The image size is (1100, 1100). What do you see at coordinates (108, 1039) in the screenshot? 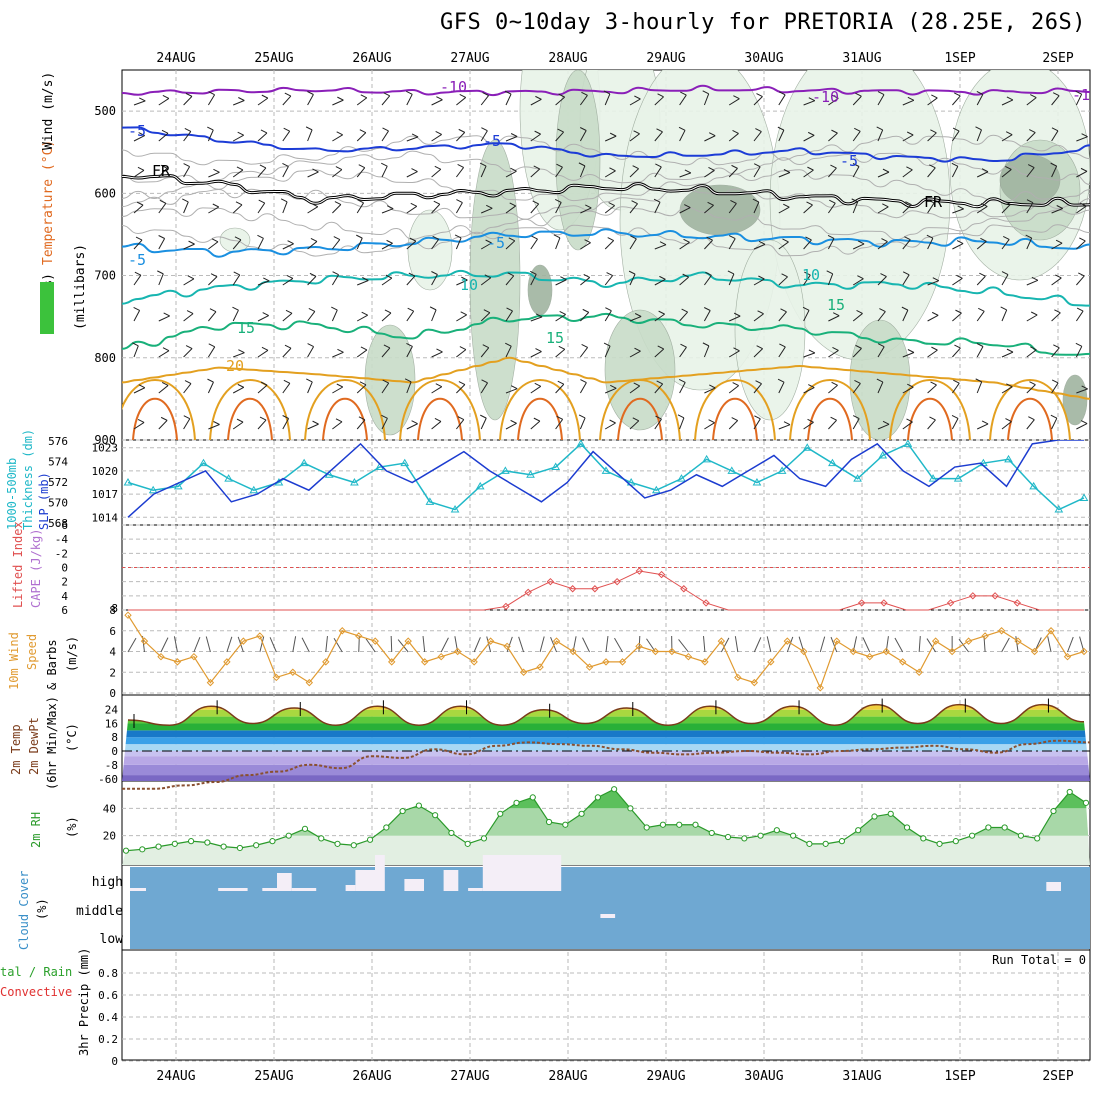
I see `precip-tick-label: 0.2` at bounding box center [108, 1039].